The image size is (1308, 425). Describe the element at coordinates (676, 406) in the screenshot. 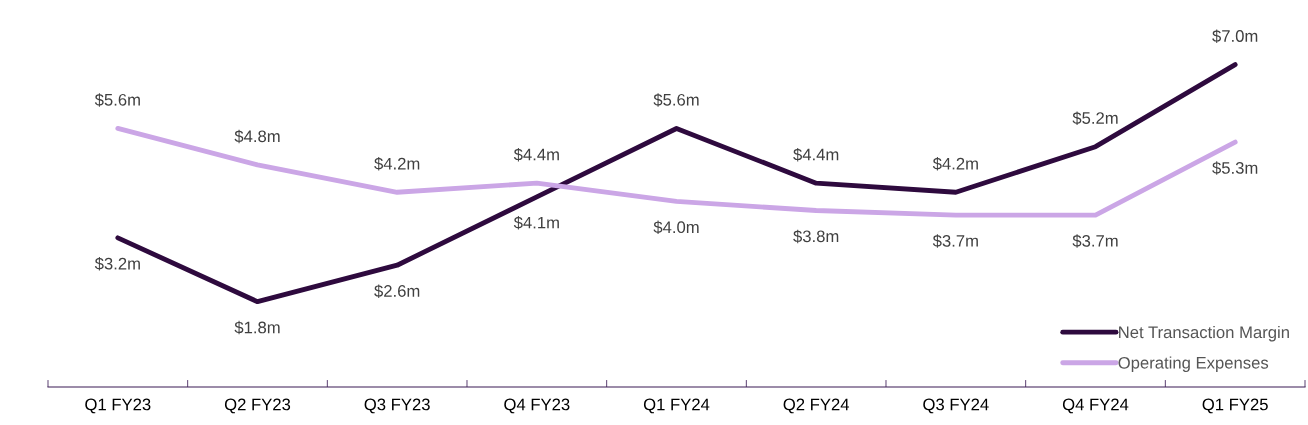

I see `x-tick-label: Q1 FY24` at that location.